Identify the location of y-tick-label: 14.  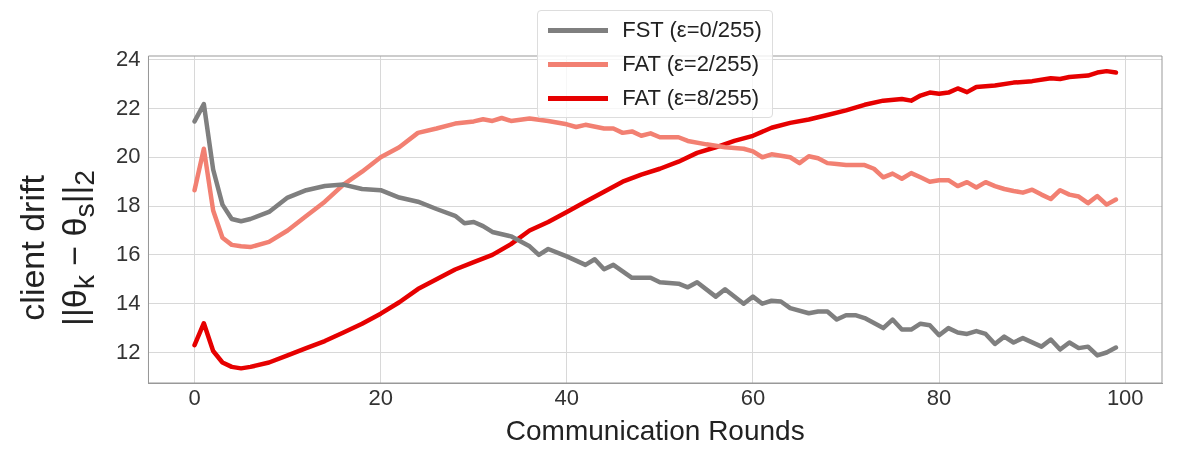
(128, 302).